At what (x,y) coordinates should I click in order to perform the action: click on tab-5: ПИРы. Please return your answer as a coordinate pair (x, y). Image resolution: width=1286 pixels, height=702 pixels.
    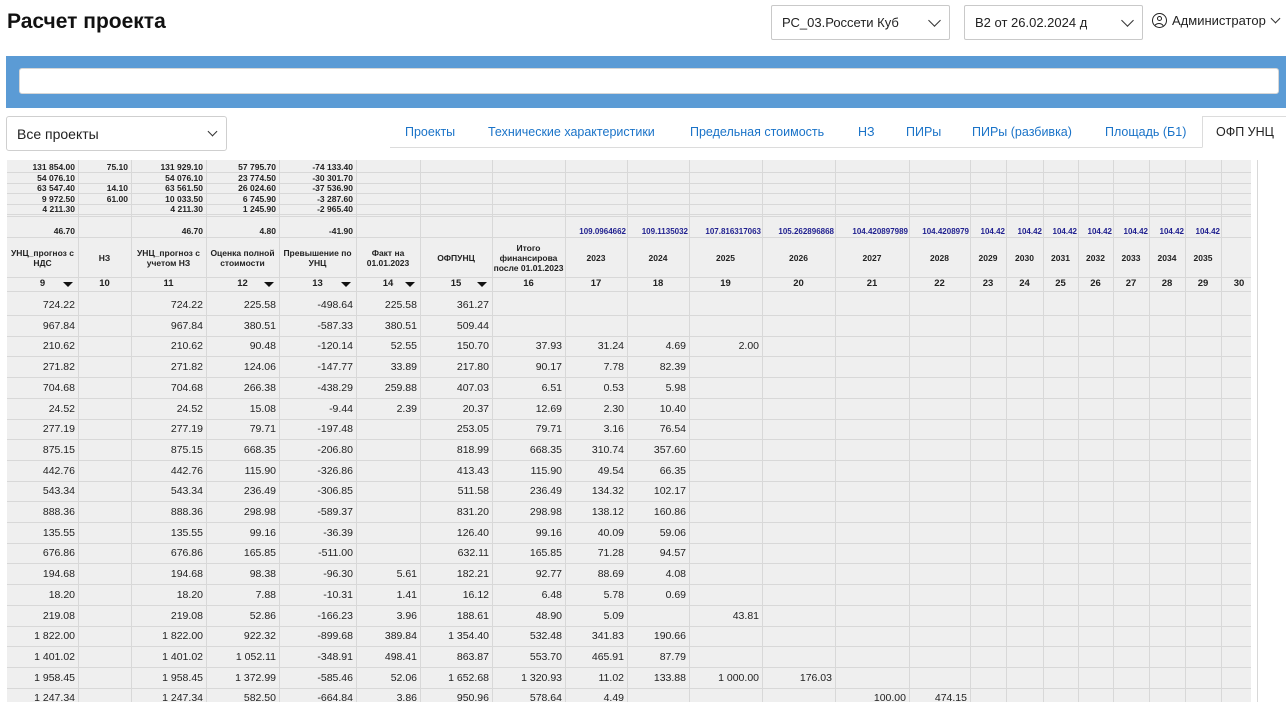
    Looking at the image, I should click on (924, 131).